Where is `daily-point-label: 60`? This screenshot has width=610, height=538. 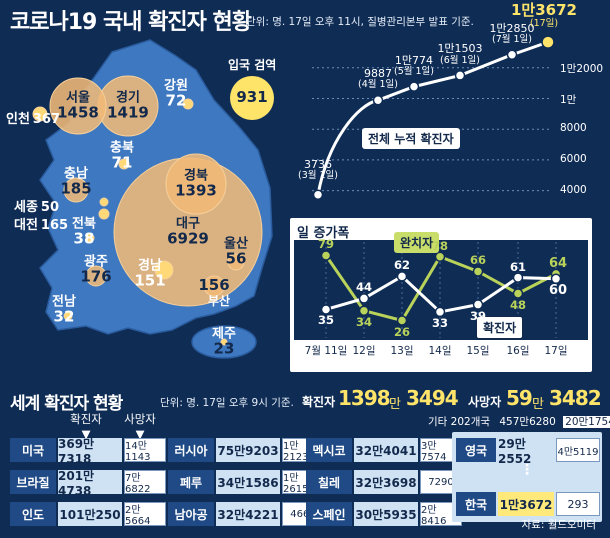
daily-point-label: 60 is located at coordinates (558, 290).